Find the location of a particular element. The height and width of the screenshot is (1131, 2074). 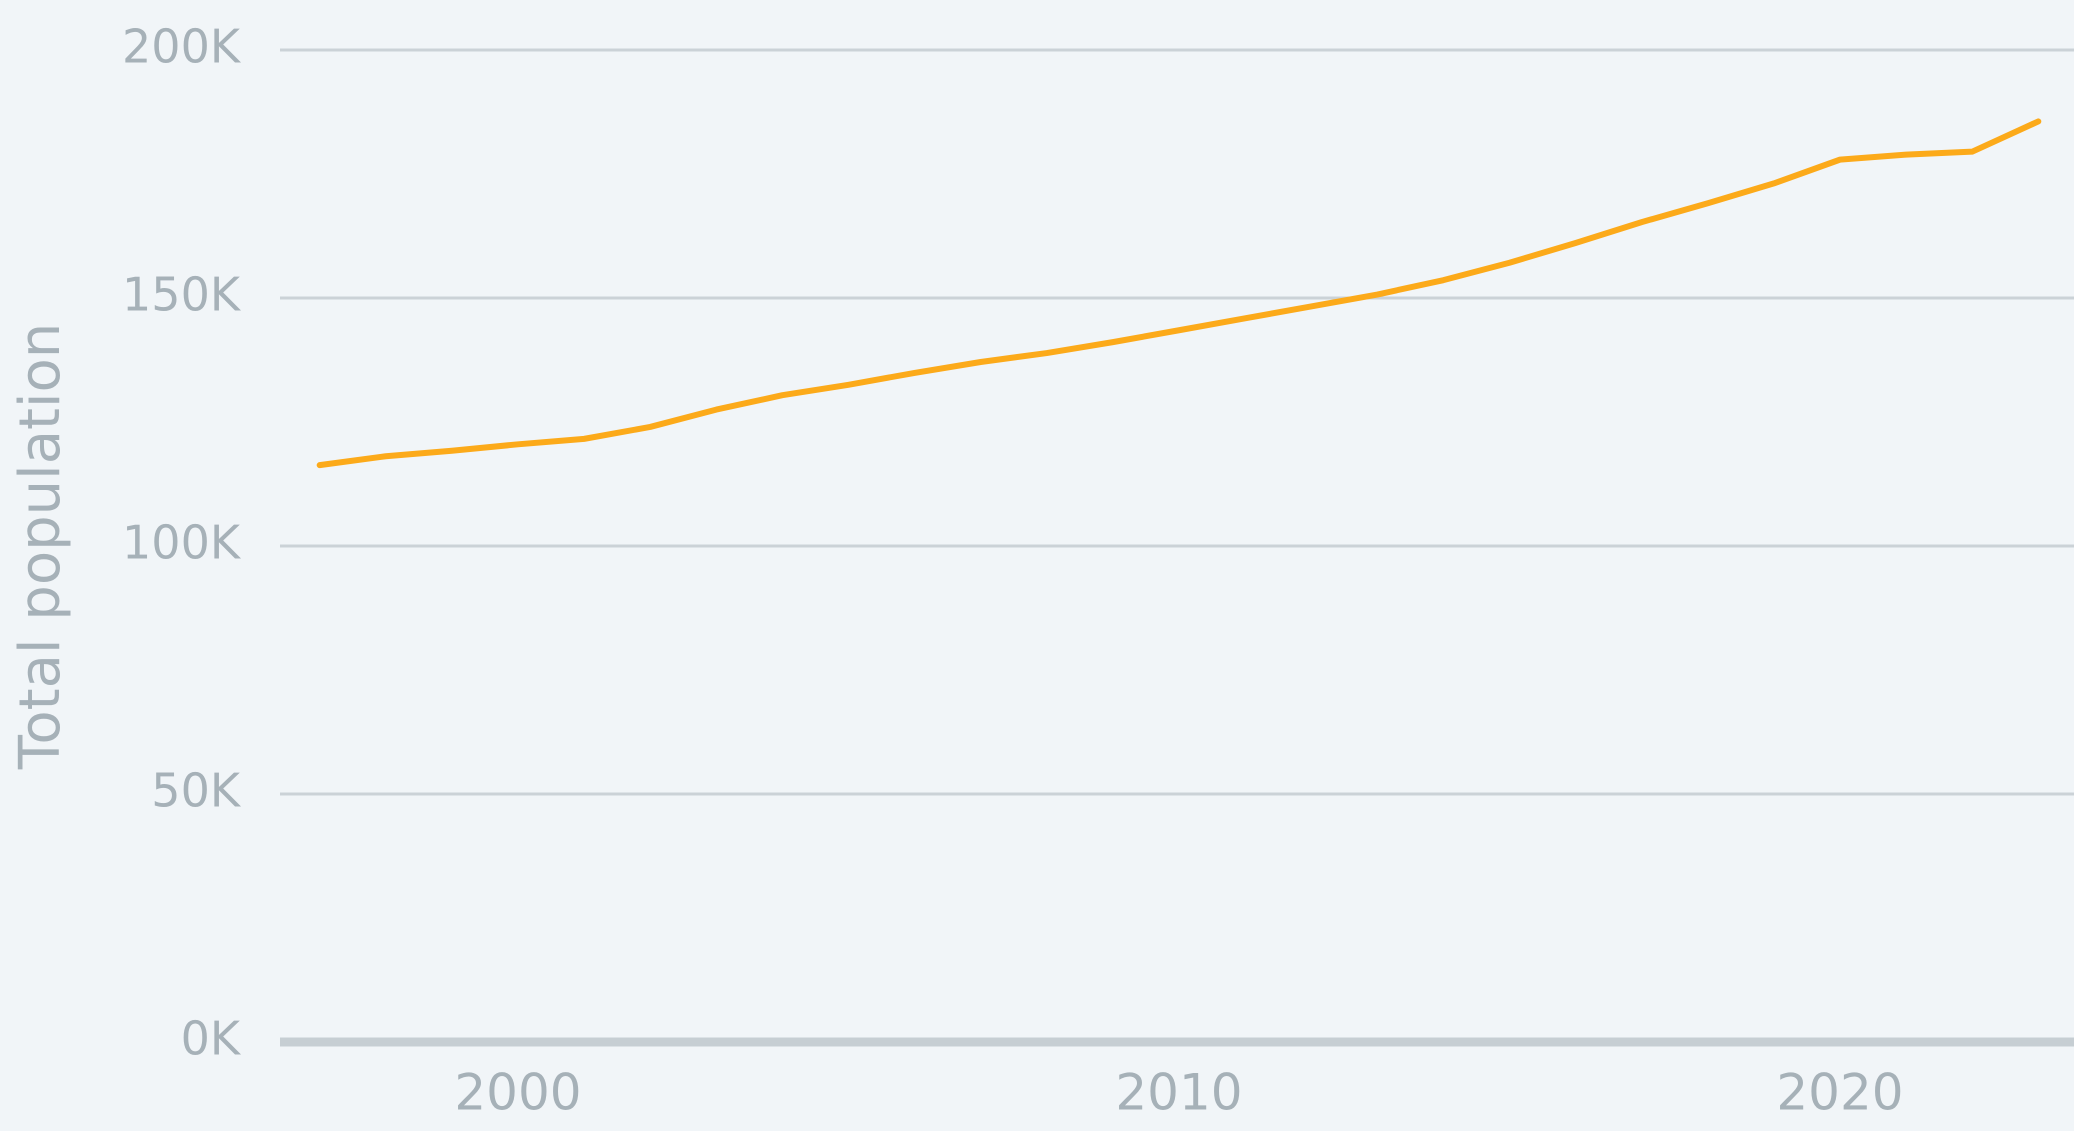

y-tick-label: 100K is located at coordinates (182, 543).